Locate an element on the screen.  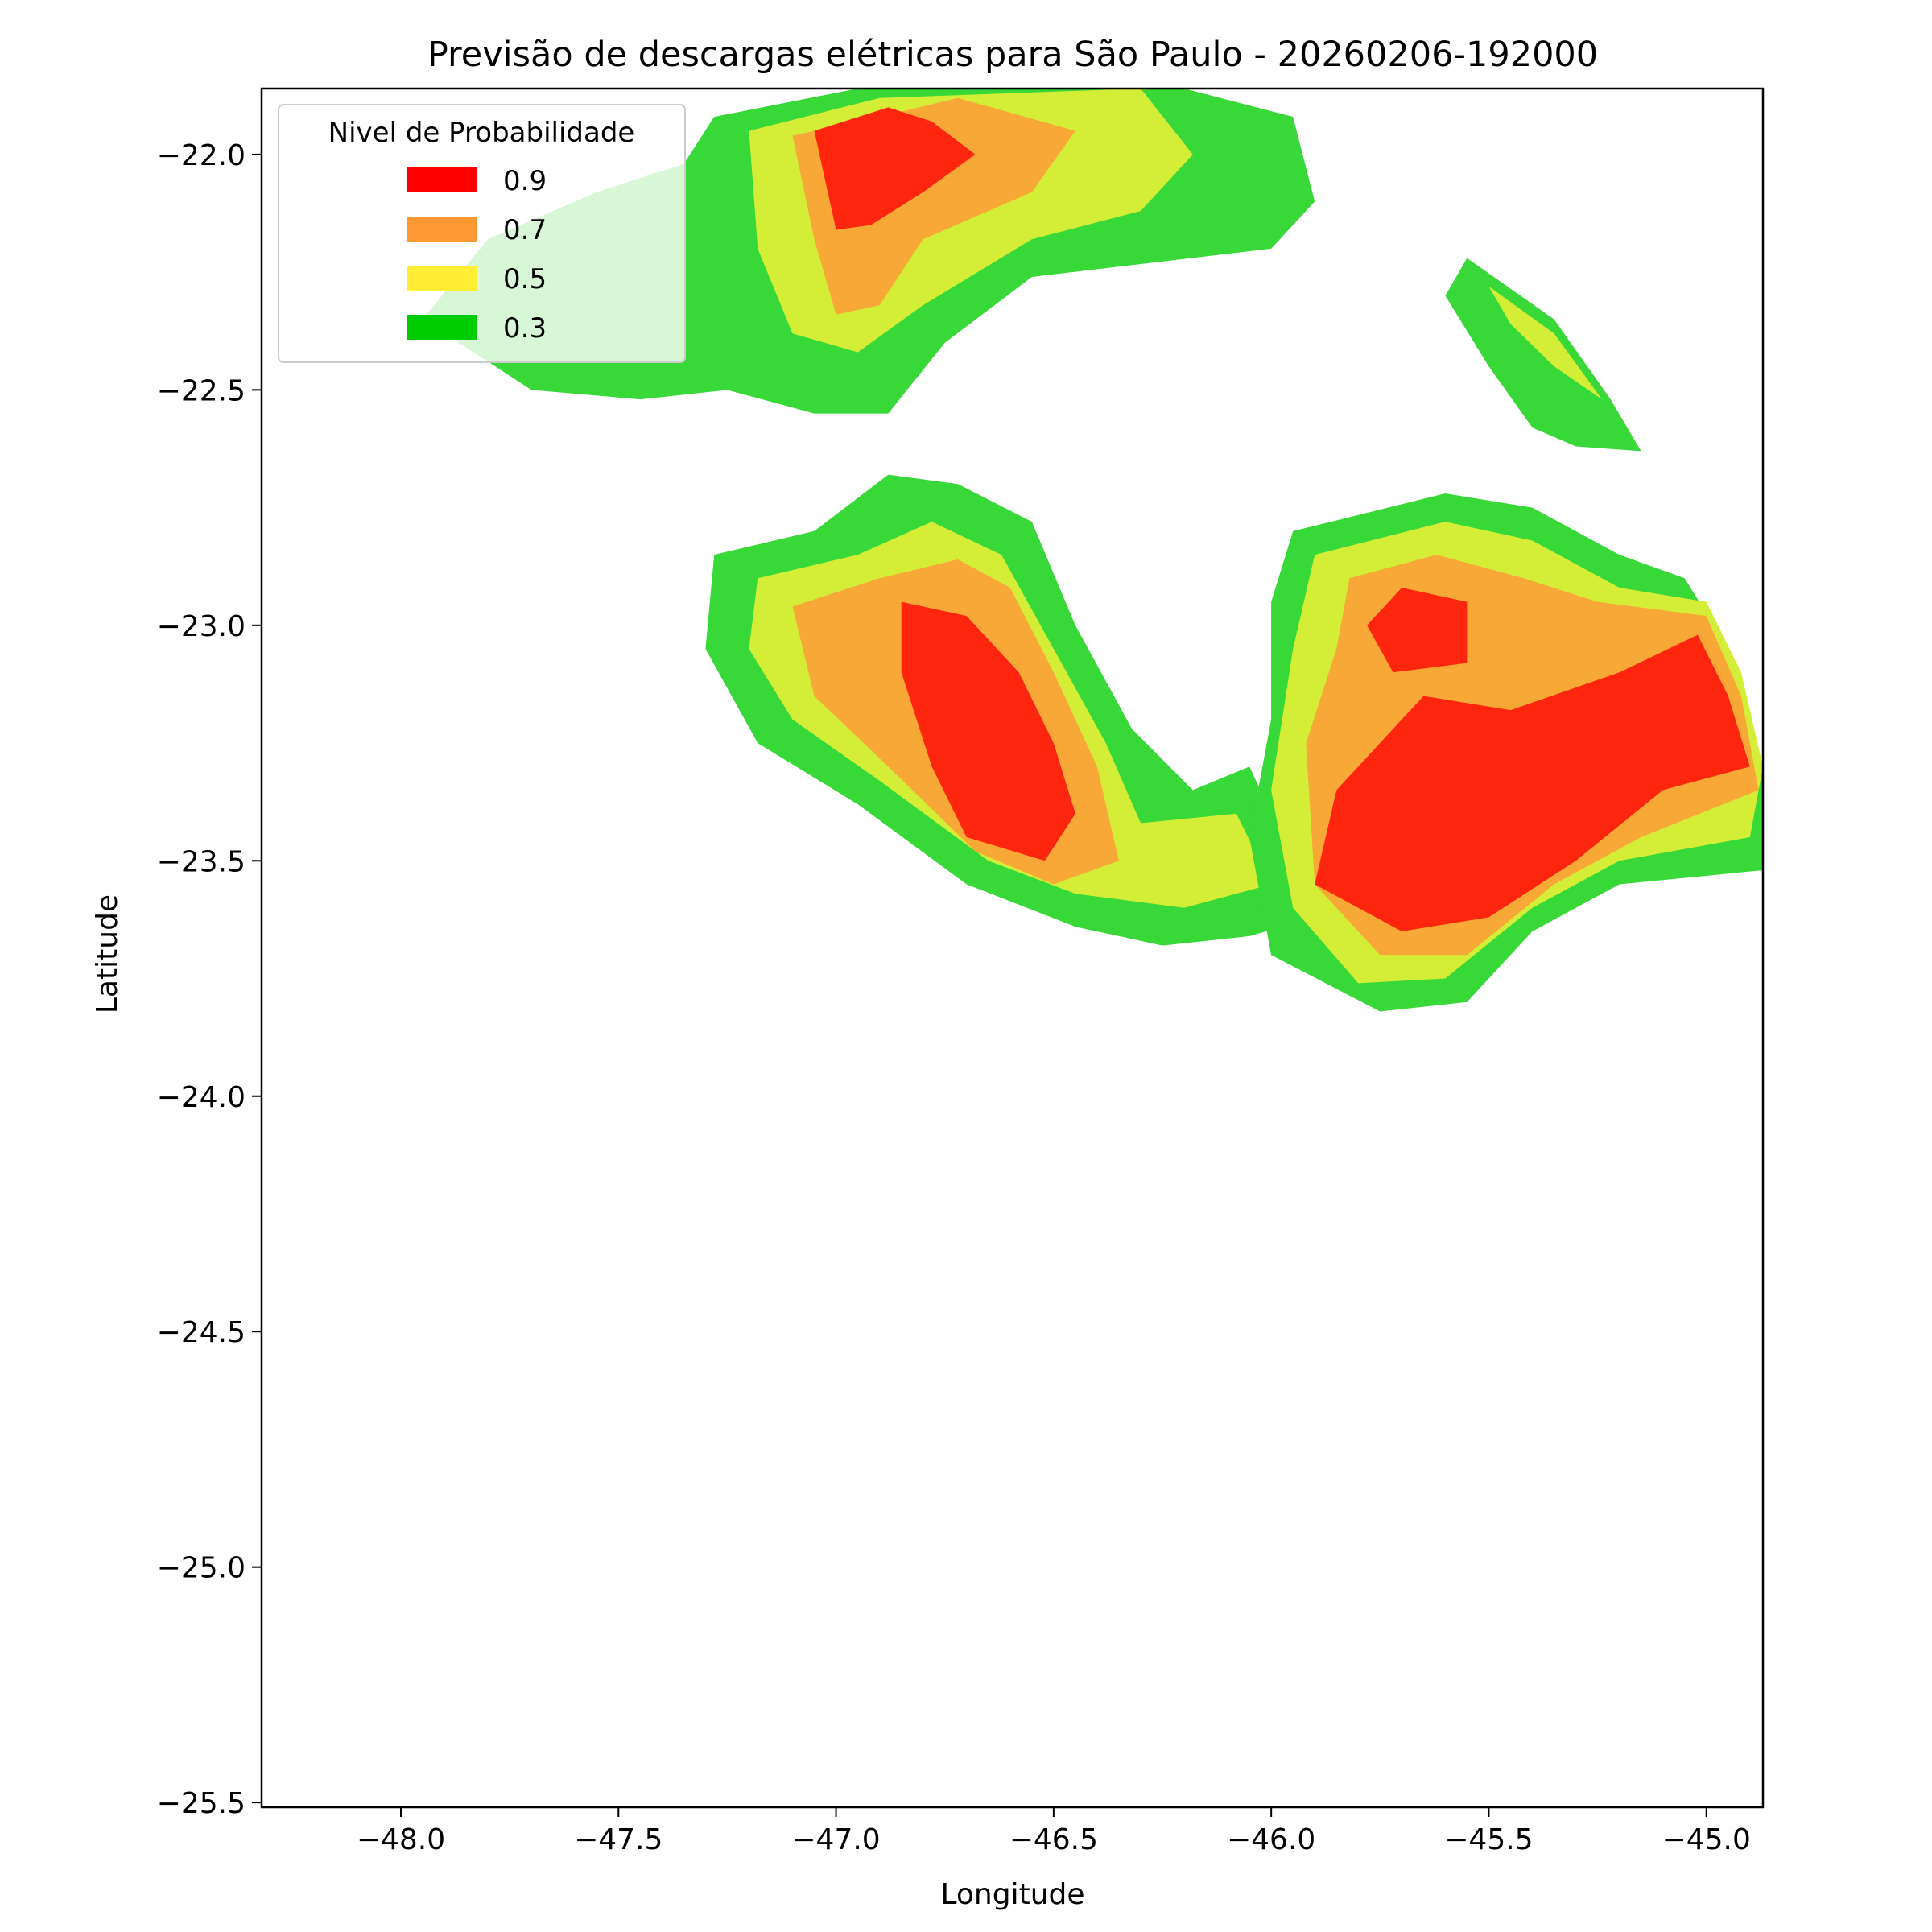
x-axis-label: Longitude is located at coordinates (1012, 1894).